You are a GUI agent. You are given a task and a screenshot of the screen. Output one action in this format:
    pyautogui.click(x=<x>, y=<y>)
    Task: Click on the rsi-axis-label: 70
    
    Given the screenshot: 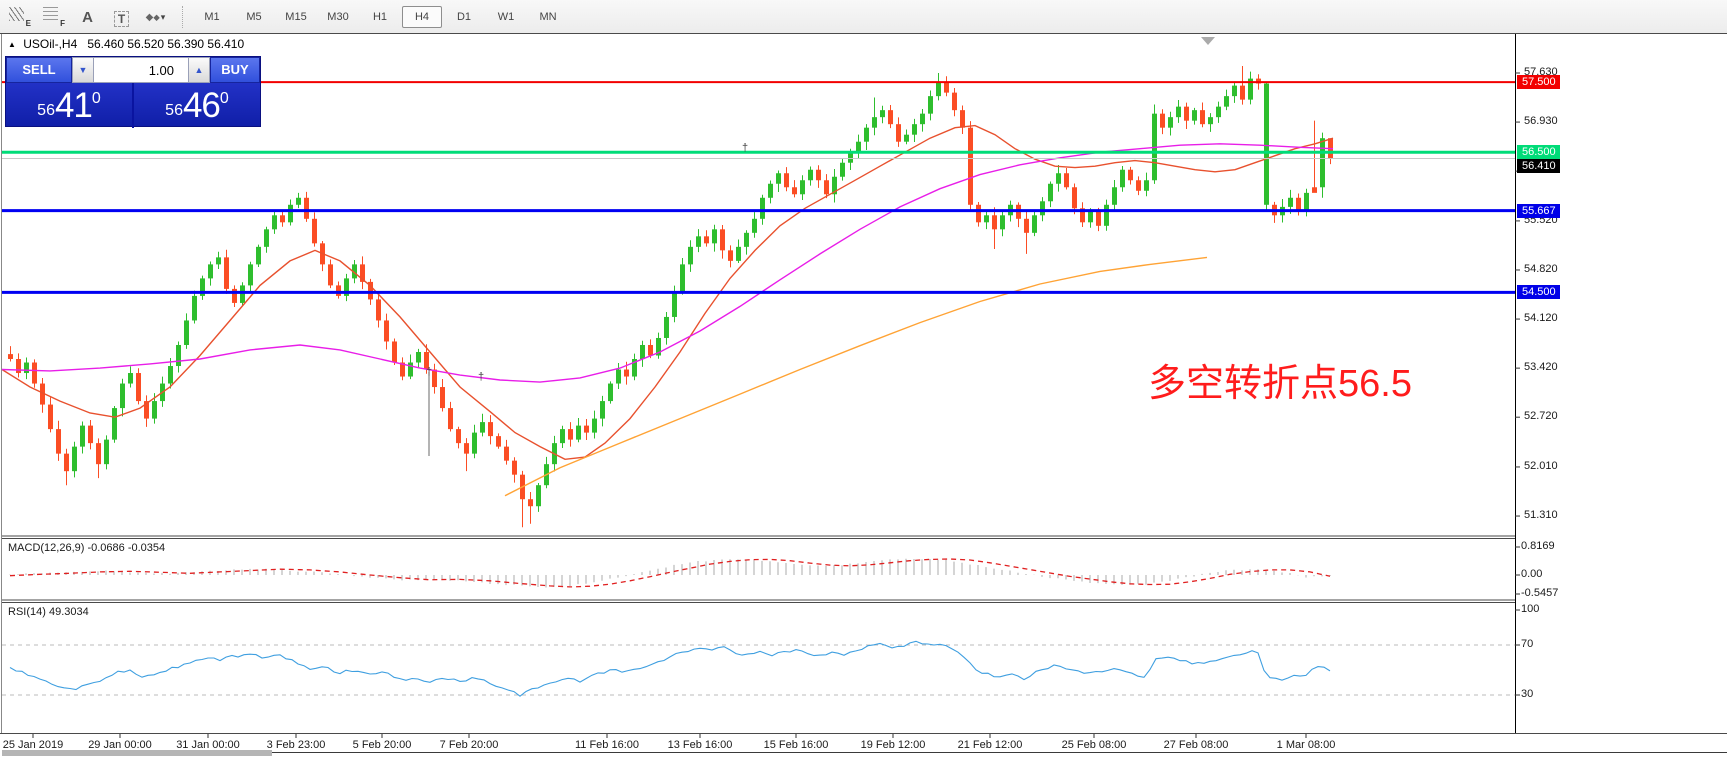 What is the action you would take?
    pyautogui.click(x=1527, y=644)
    